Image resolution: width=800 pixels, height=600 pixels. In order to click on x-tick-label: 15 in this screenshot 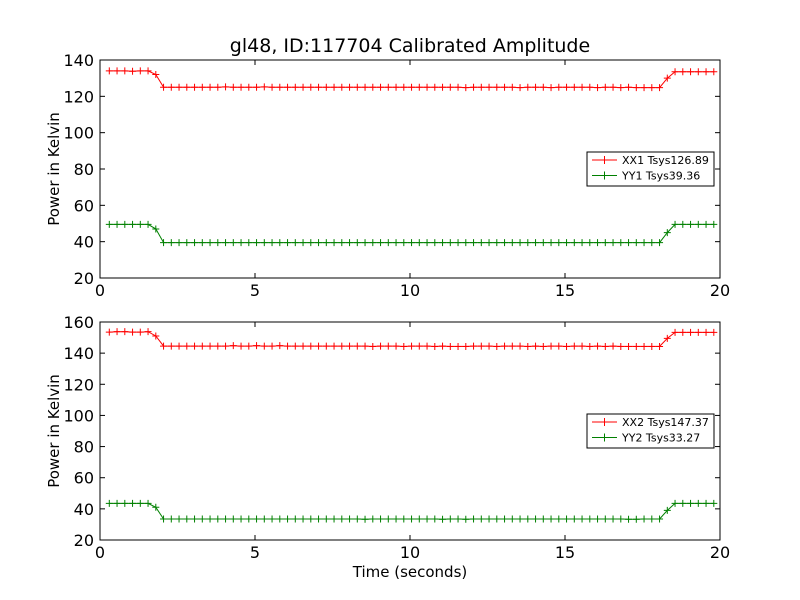, I will do `click(565, 290)`.